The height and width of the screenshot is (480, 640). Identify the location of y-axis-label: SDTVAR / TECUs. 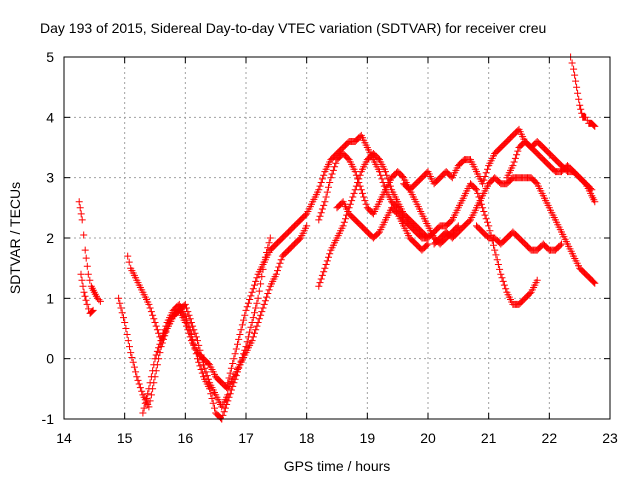
(15, 238).